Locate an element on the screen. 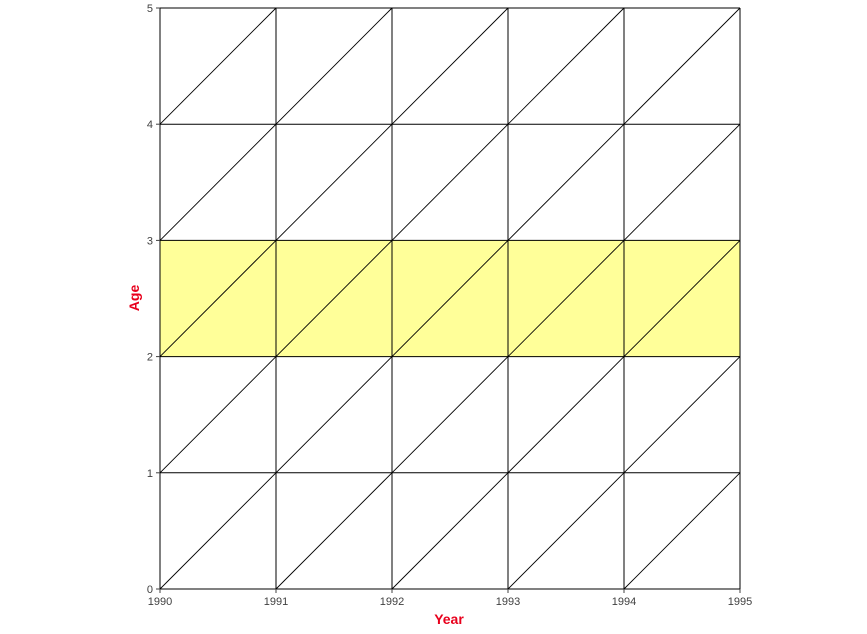 The width and height of the screenshot is (867, 634). x-axis-title: Year is located at coordinates (449, 619).